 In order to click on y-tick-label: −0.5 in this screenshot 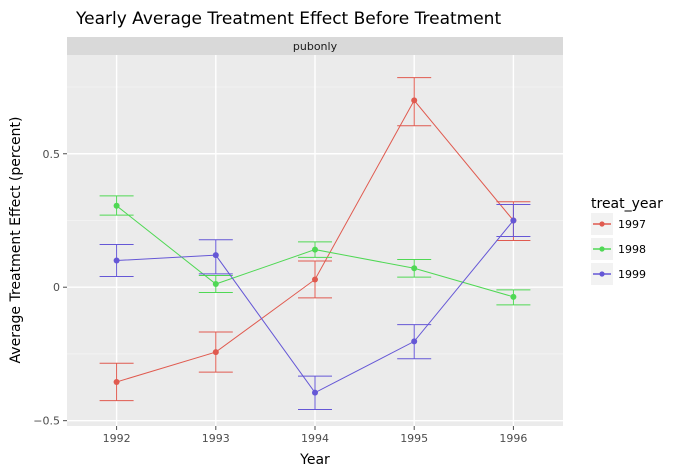, I will do `click(46, 421)`.